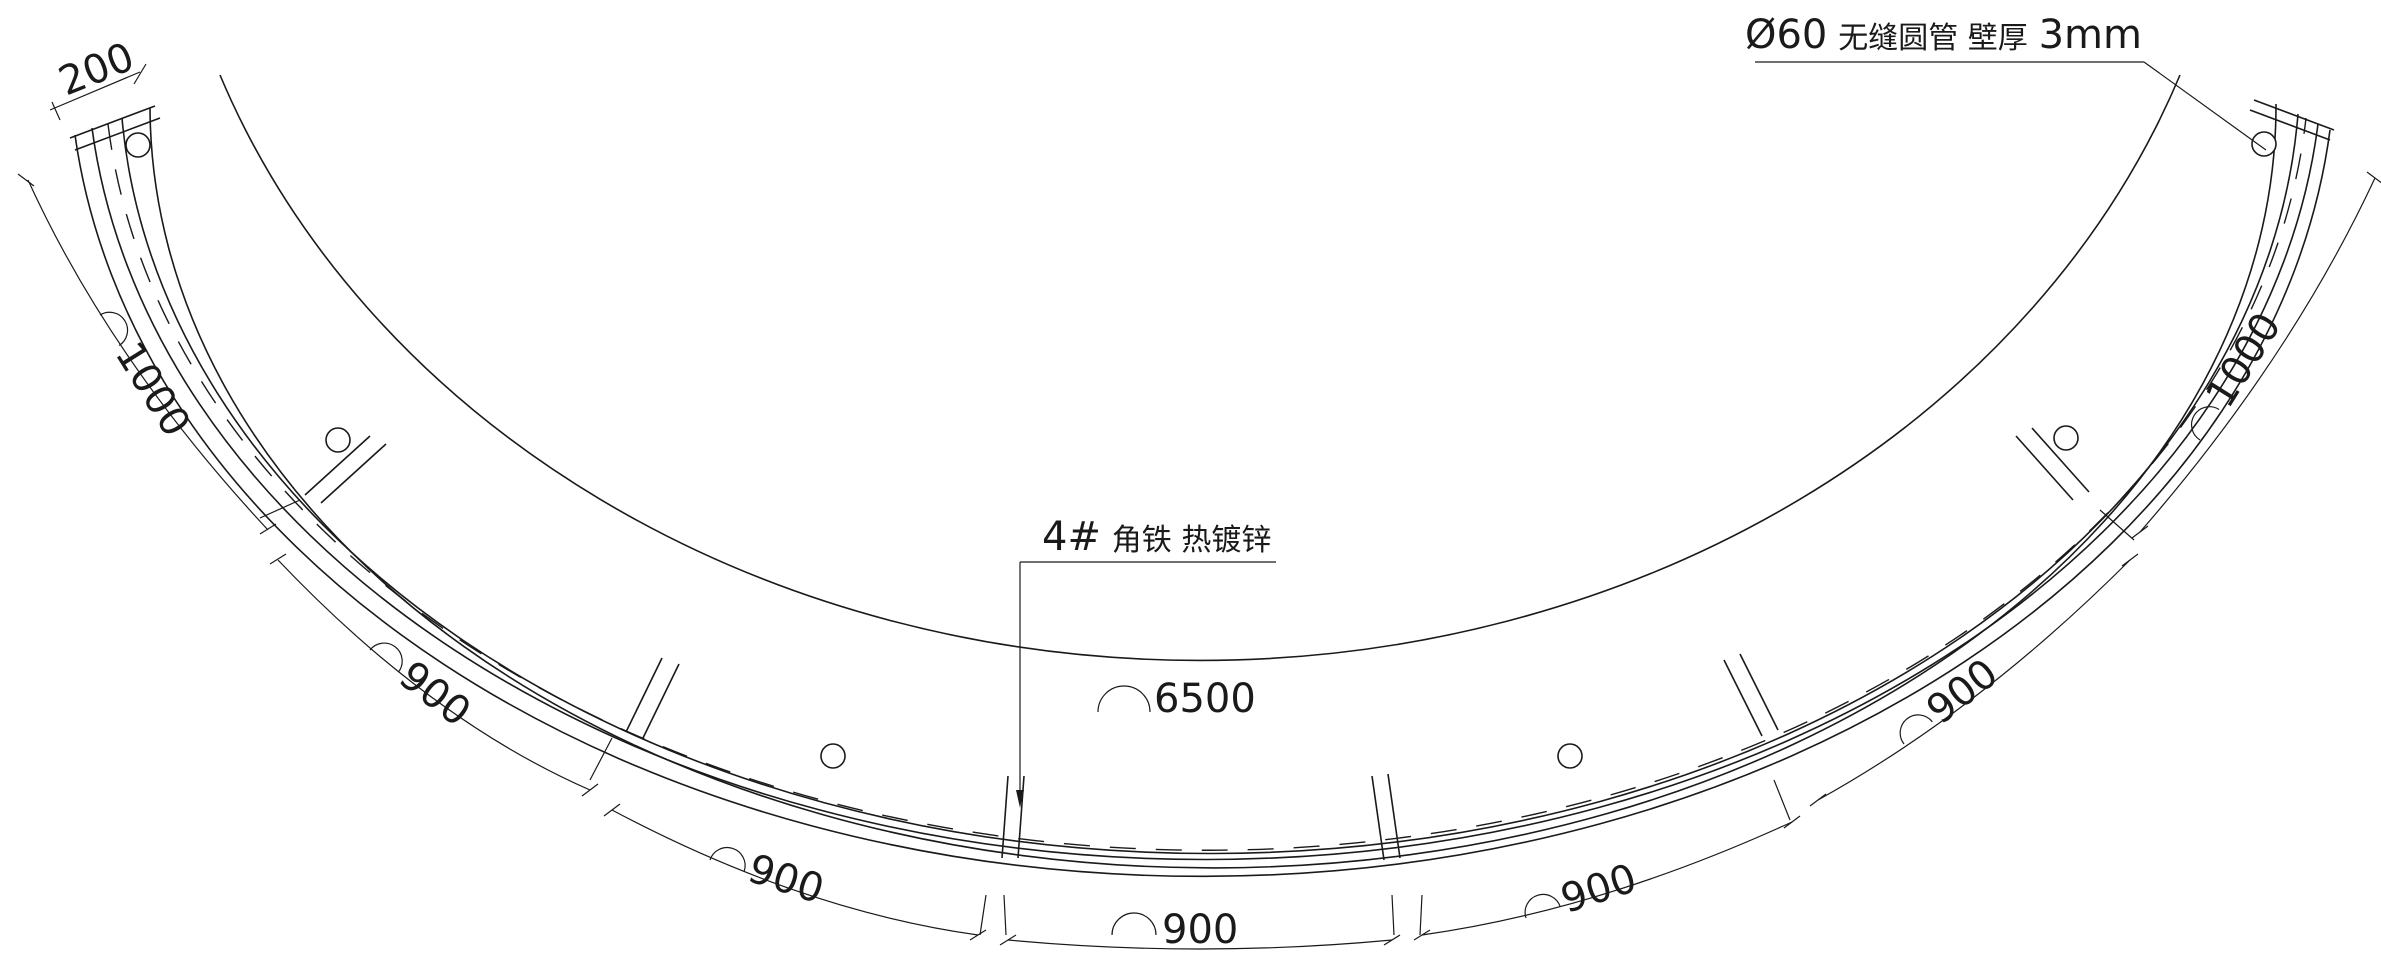  I want to click on arc-dim-5: 900, so click(1598, 888).